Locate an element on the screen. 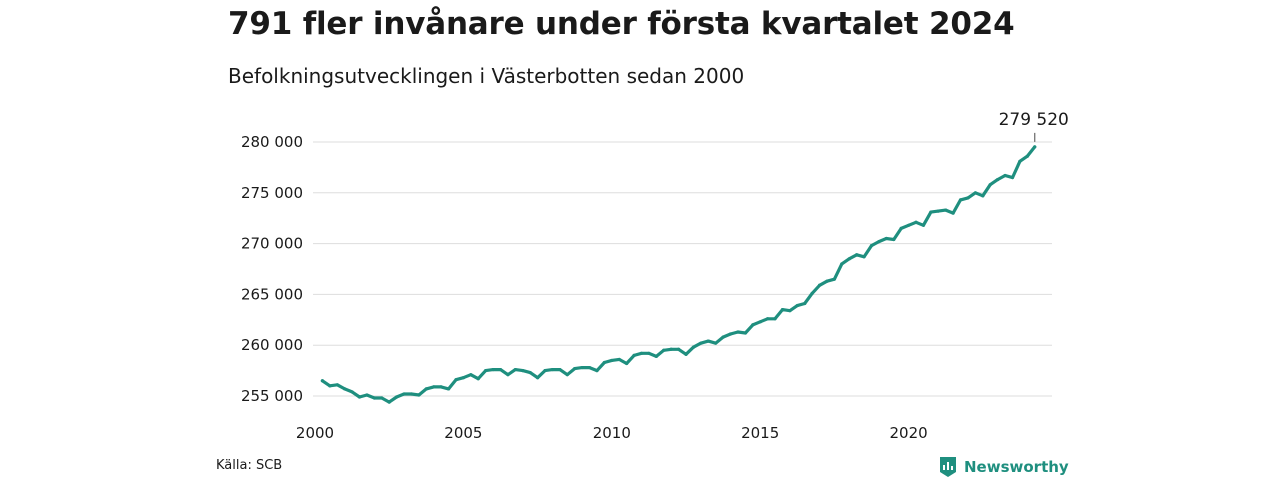 This screenshot has width=1280, height=480. y-tick-label: 270 000 is located at coordinates (272, 244).